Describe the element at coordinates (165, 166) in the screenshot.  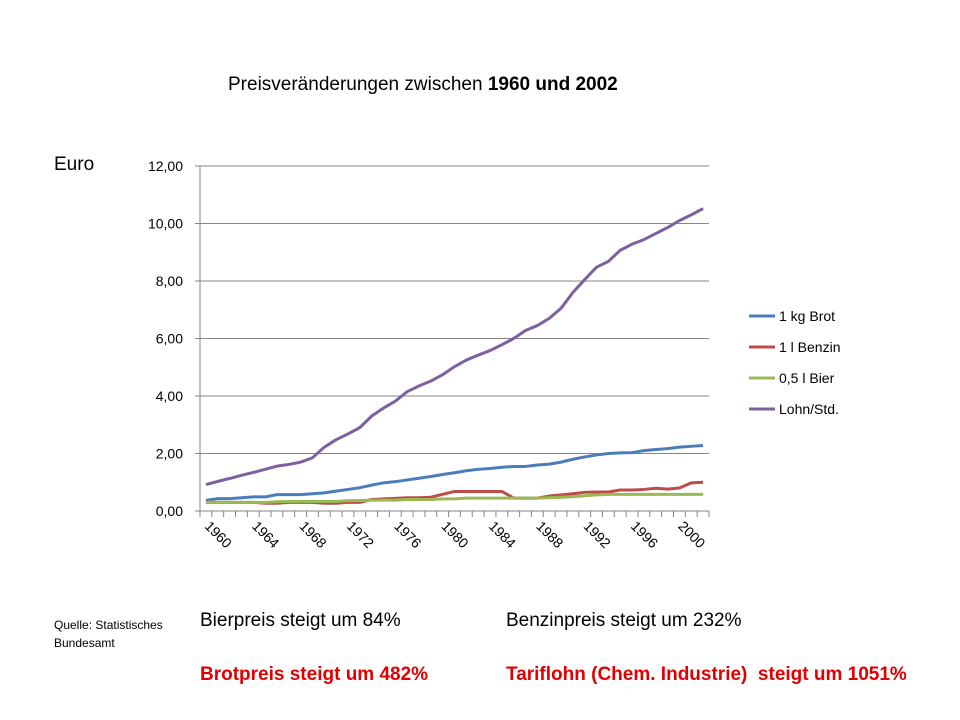
I see `y-tick-label: 12,00` at that location.